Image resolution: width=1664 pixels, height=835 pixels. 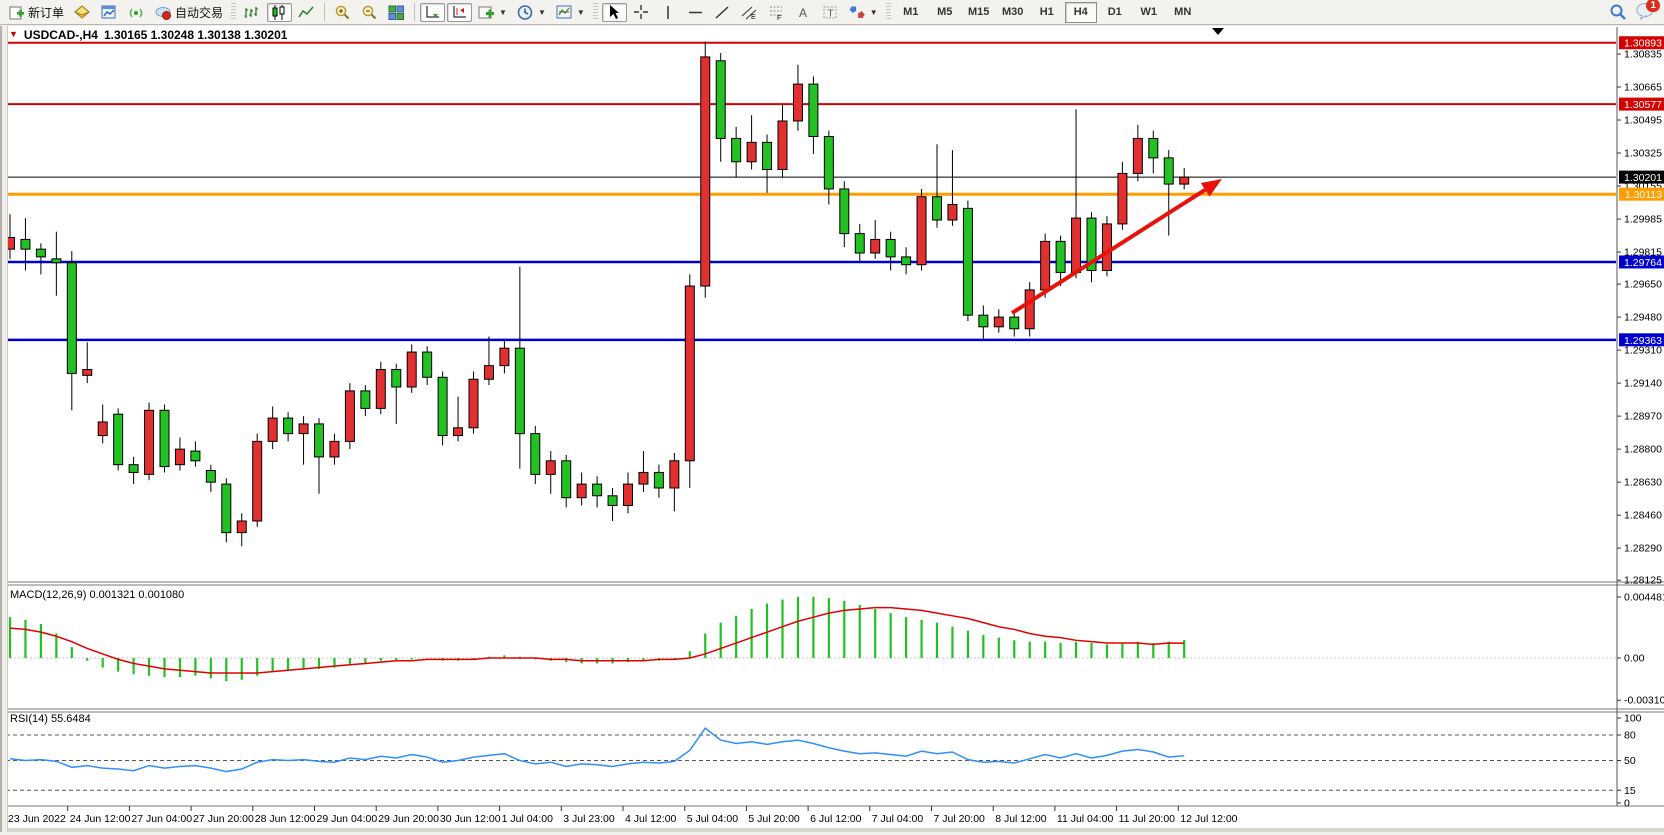 What do you see at coordinates (1641, 194) in the screenshot?
I see `price-badge: 1.30113` at bounding box center [1641, 194].